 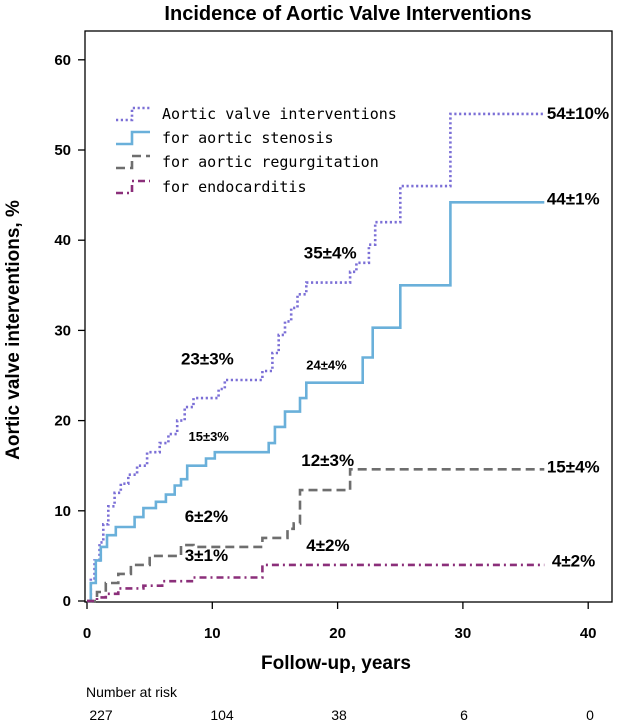 What do you see at coordinates (234, 187) in the screenshot?
I see `legend-entry: for endocarditis` at bounding box center [234, 187].